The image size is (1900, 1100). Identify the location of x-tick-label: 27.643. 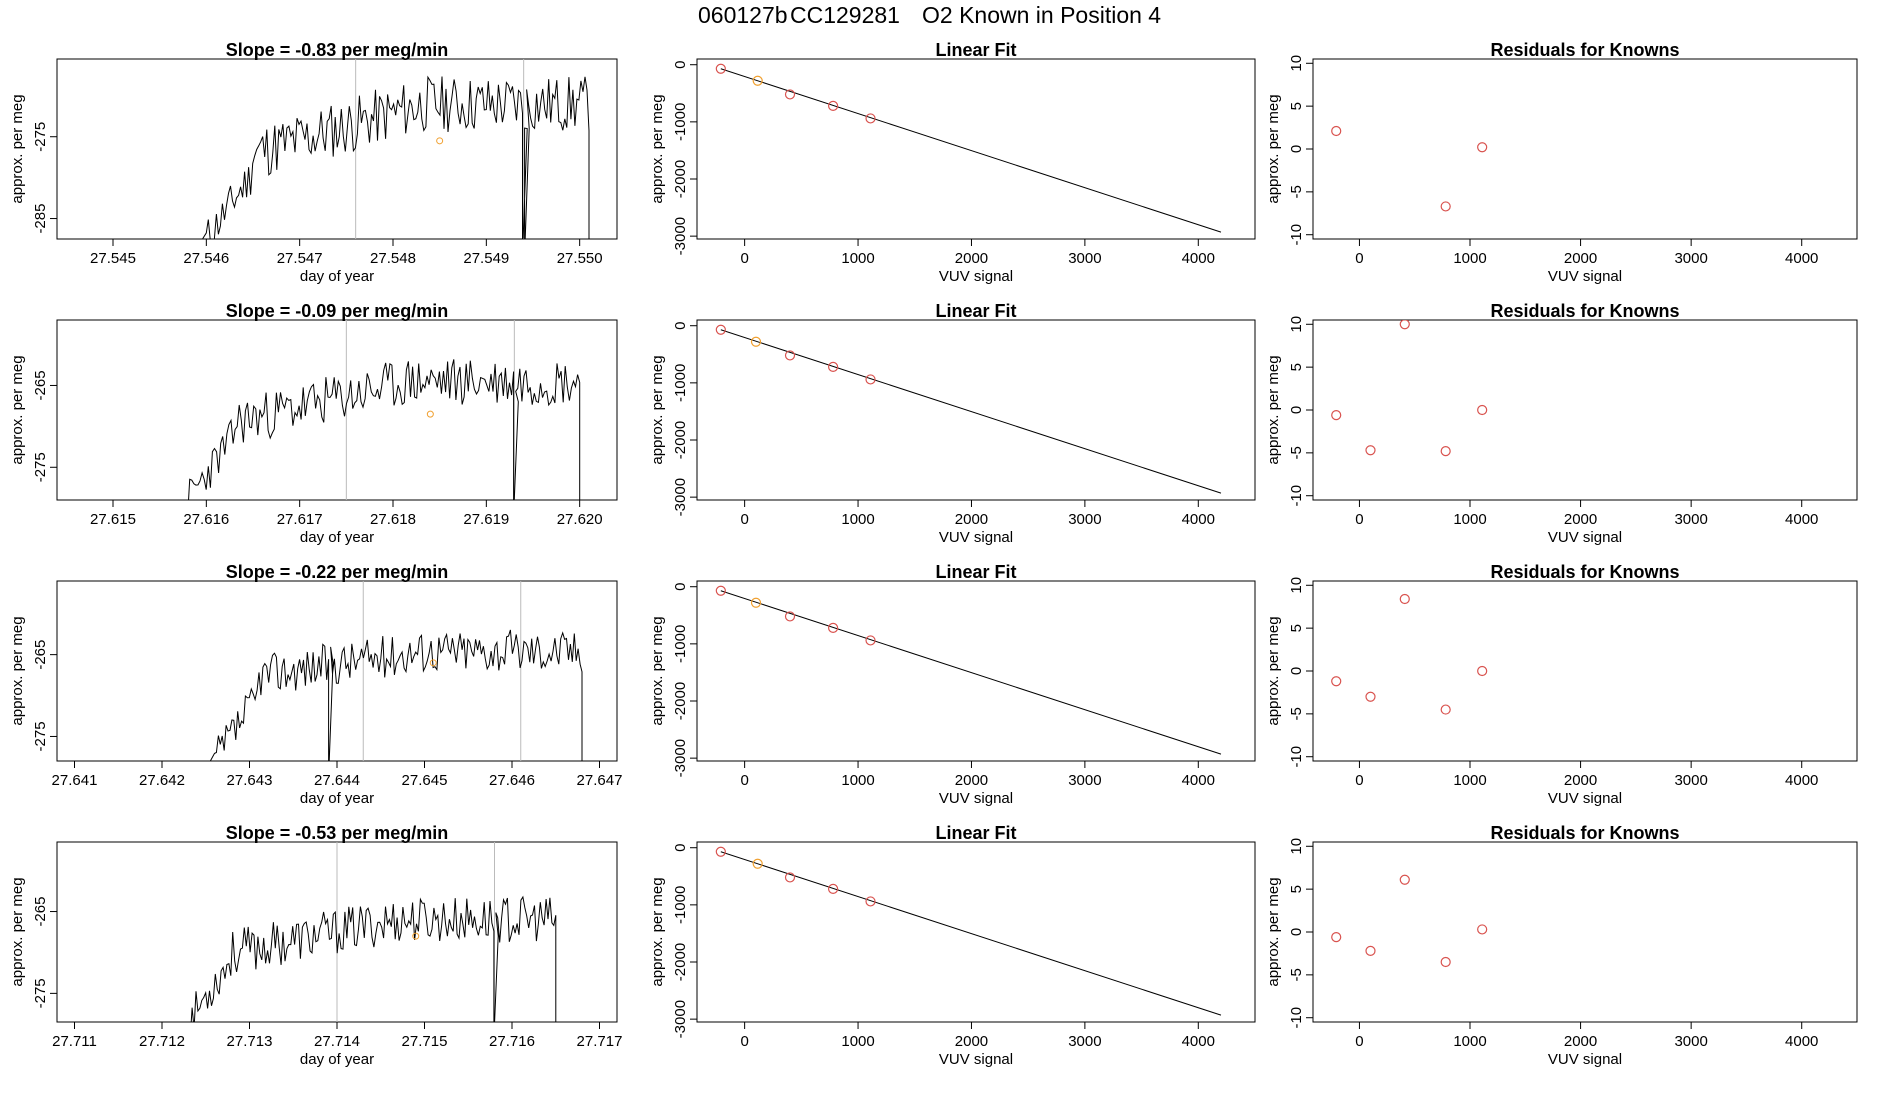
(250, 780).